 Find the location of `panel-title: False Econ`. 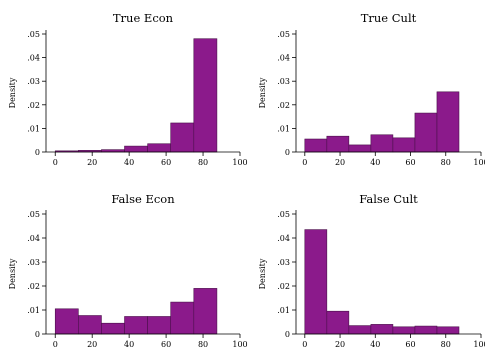

panel-title: False Econ is located at coordinates (143, 199).